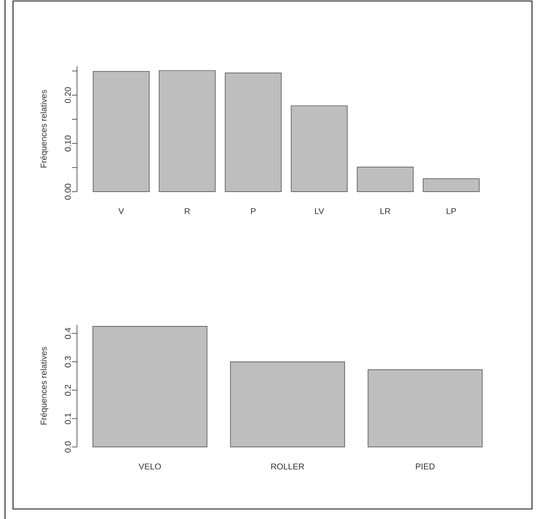 This screenshot has width=538, height=519. I want to click on y-tick-label: 0.2, so click(67, 390).